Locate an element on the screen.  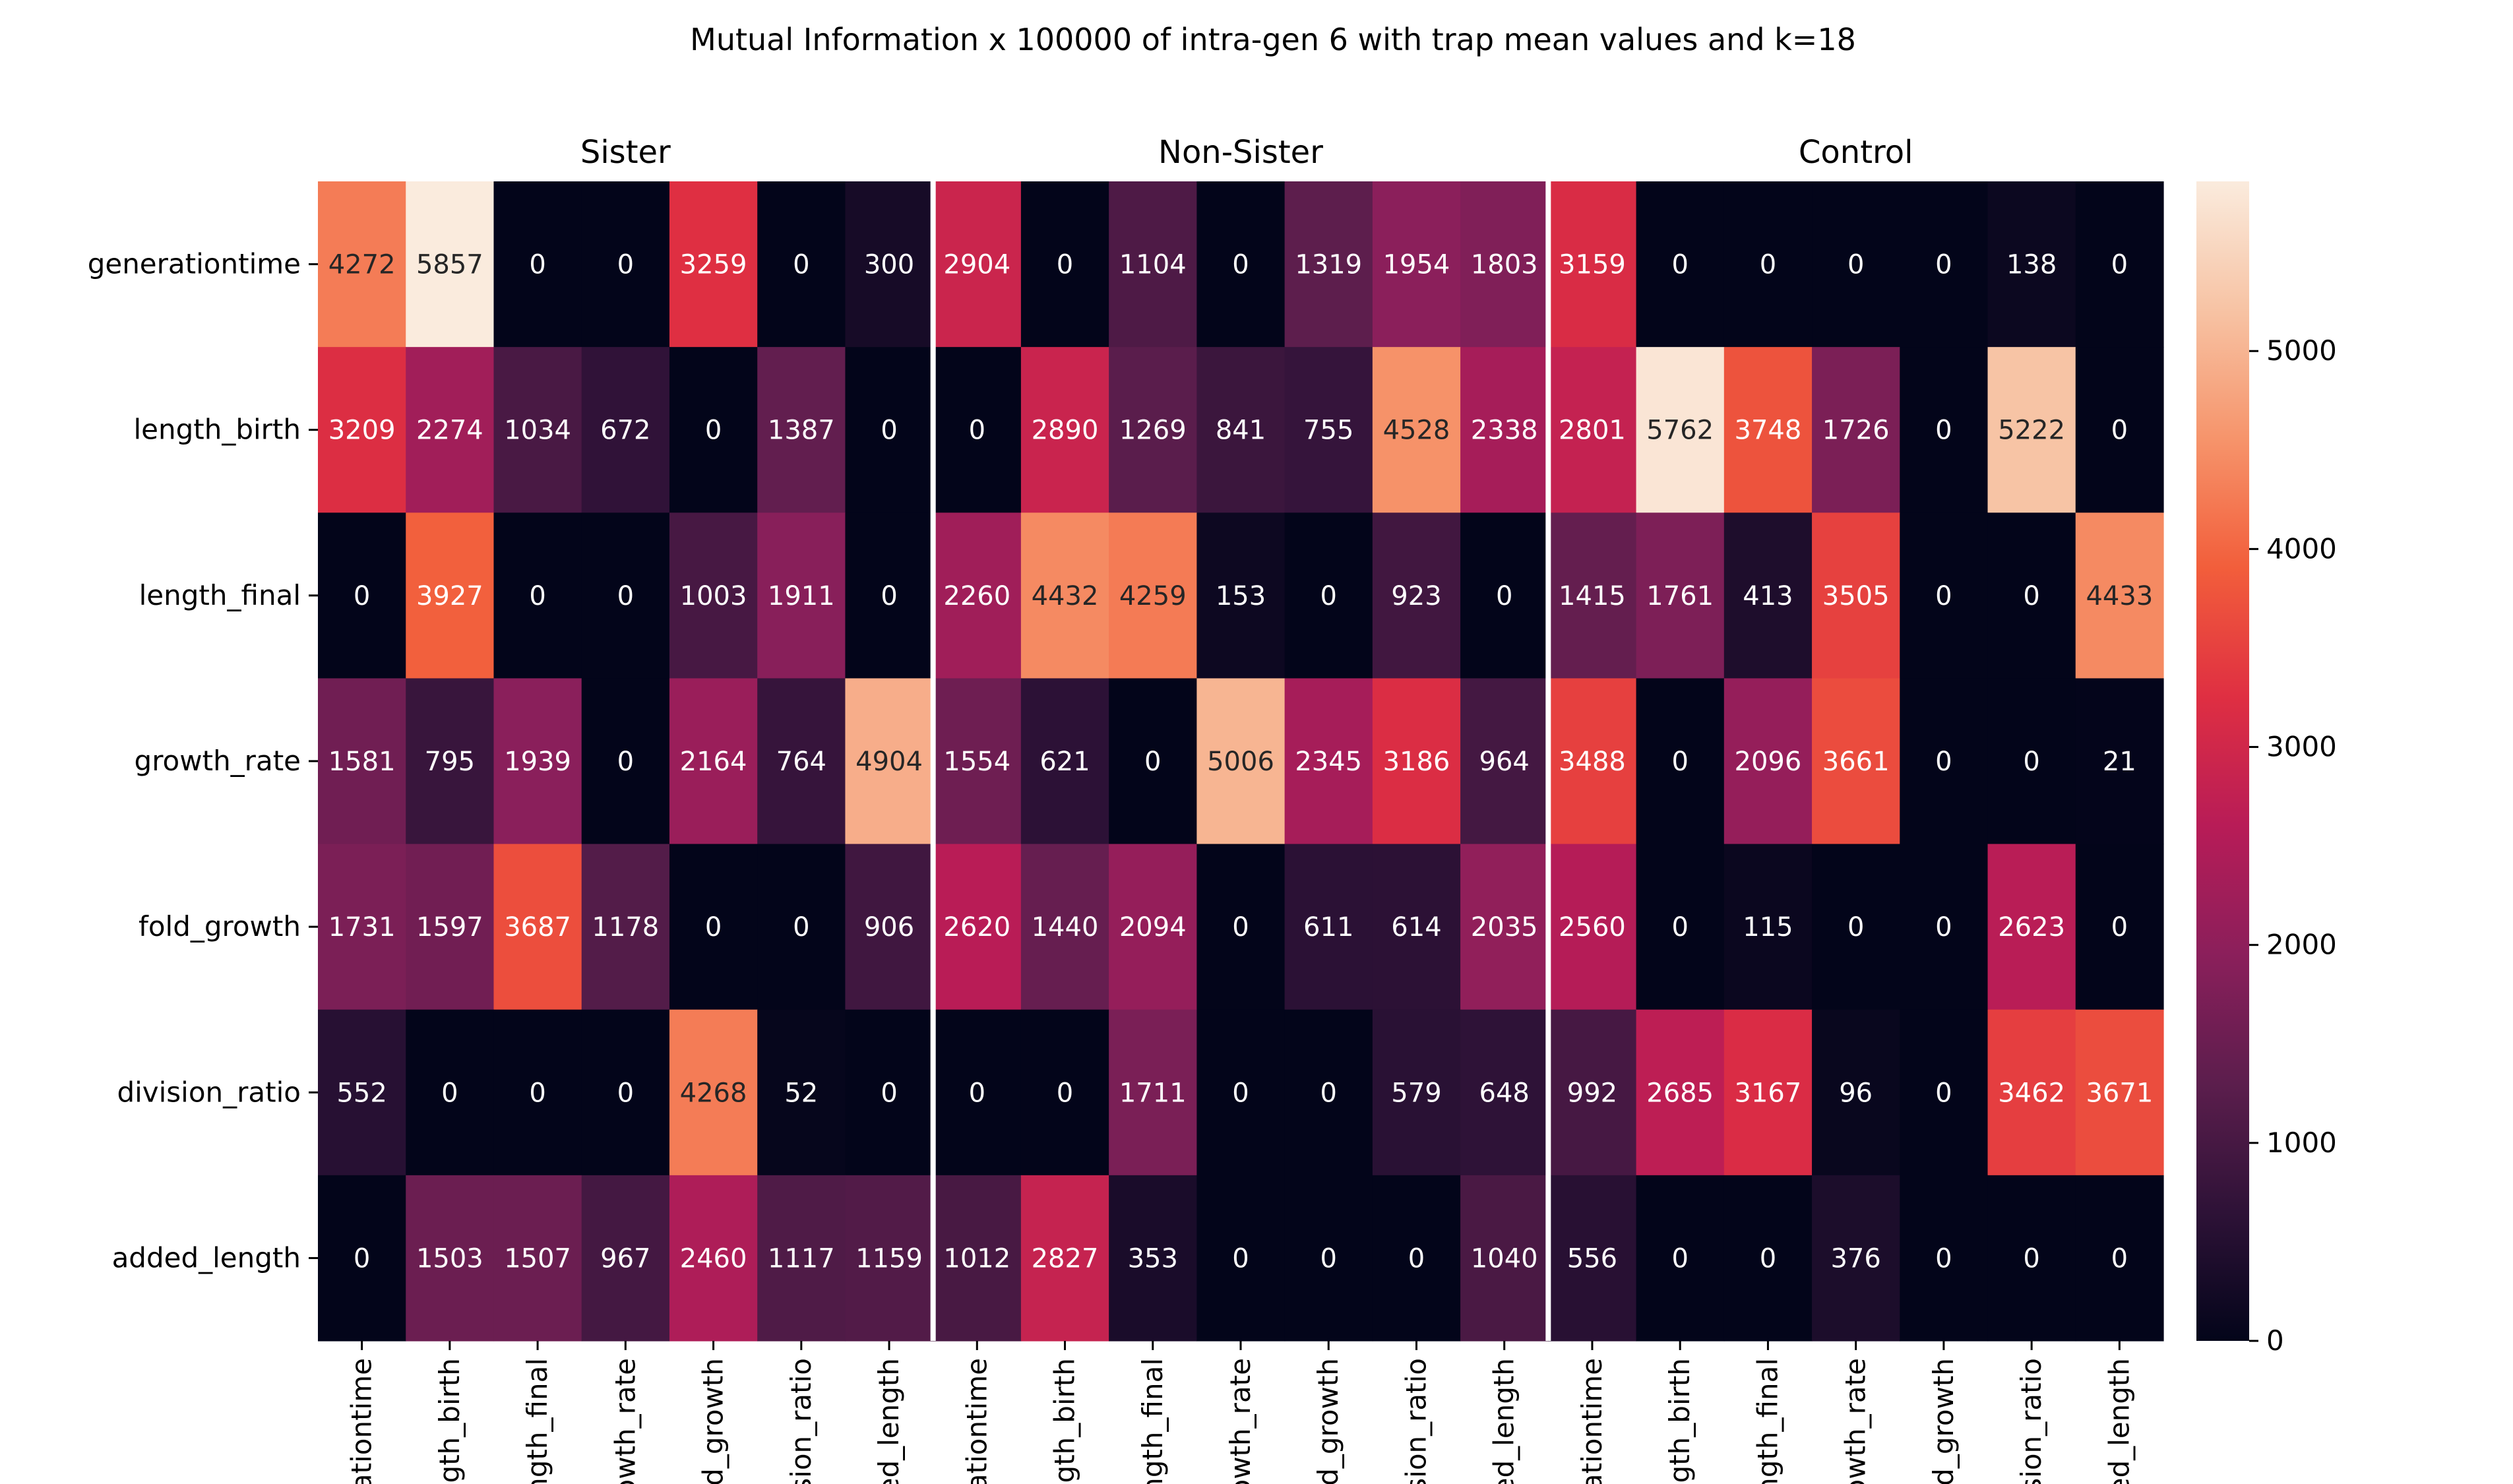
cell-value-label: 2560 is located at coordinates (1593, 927).